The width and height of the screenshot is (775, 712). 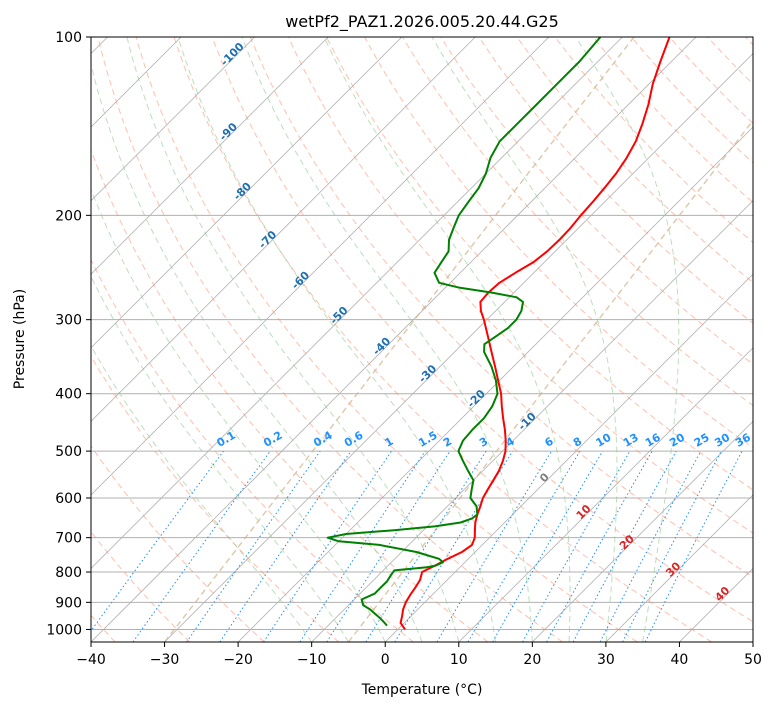 What do you see at coordinates (91, 660) in the screenshot?
I see `x-tick-label: −40` at bounding box center [91, 660].